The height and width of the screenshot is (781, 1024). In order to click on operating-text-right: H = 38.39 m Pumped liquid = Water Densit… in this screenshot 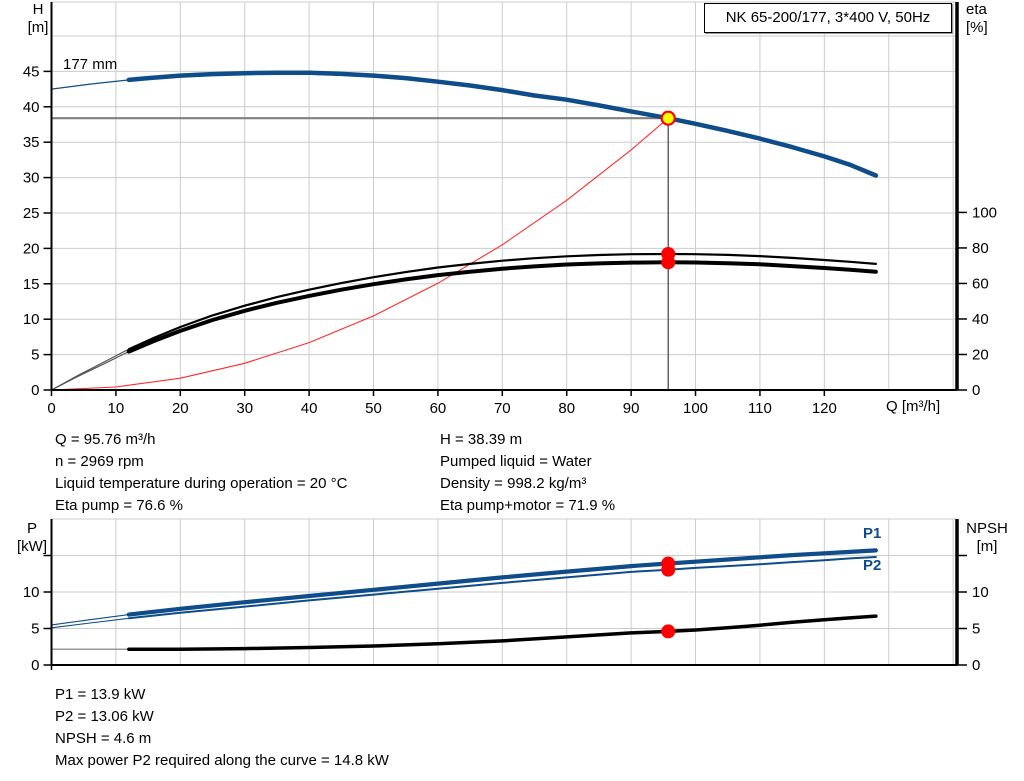, I will do `click(527, 473)`.